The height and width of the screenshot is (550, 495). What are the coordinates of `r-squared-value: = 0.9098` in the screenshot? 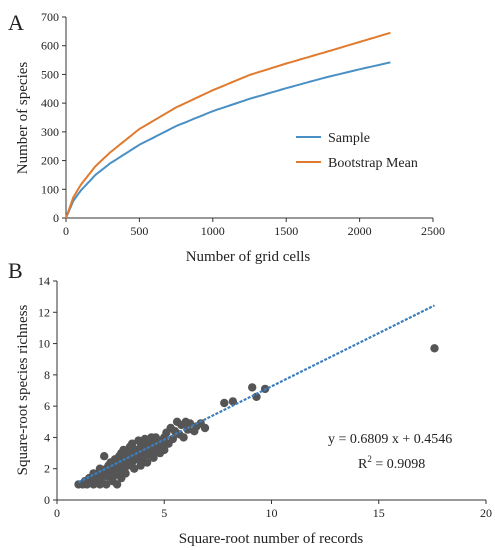 It's located at (398, 464).